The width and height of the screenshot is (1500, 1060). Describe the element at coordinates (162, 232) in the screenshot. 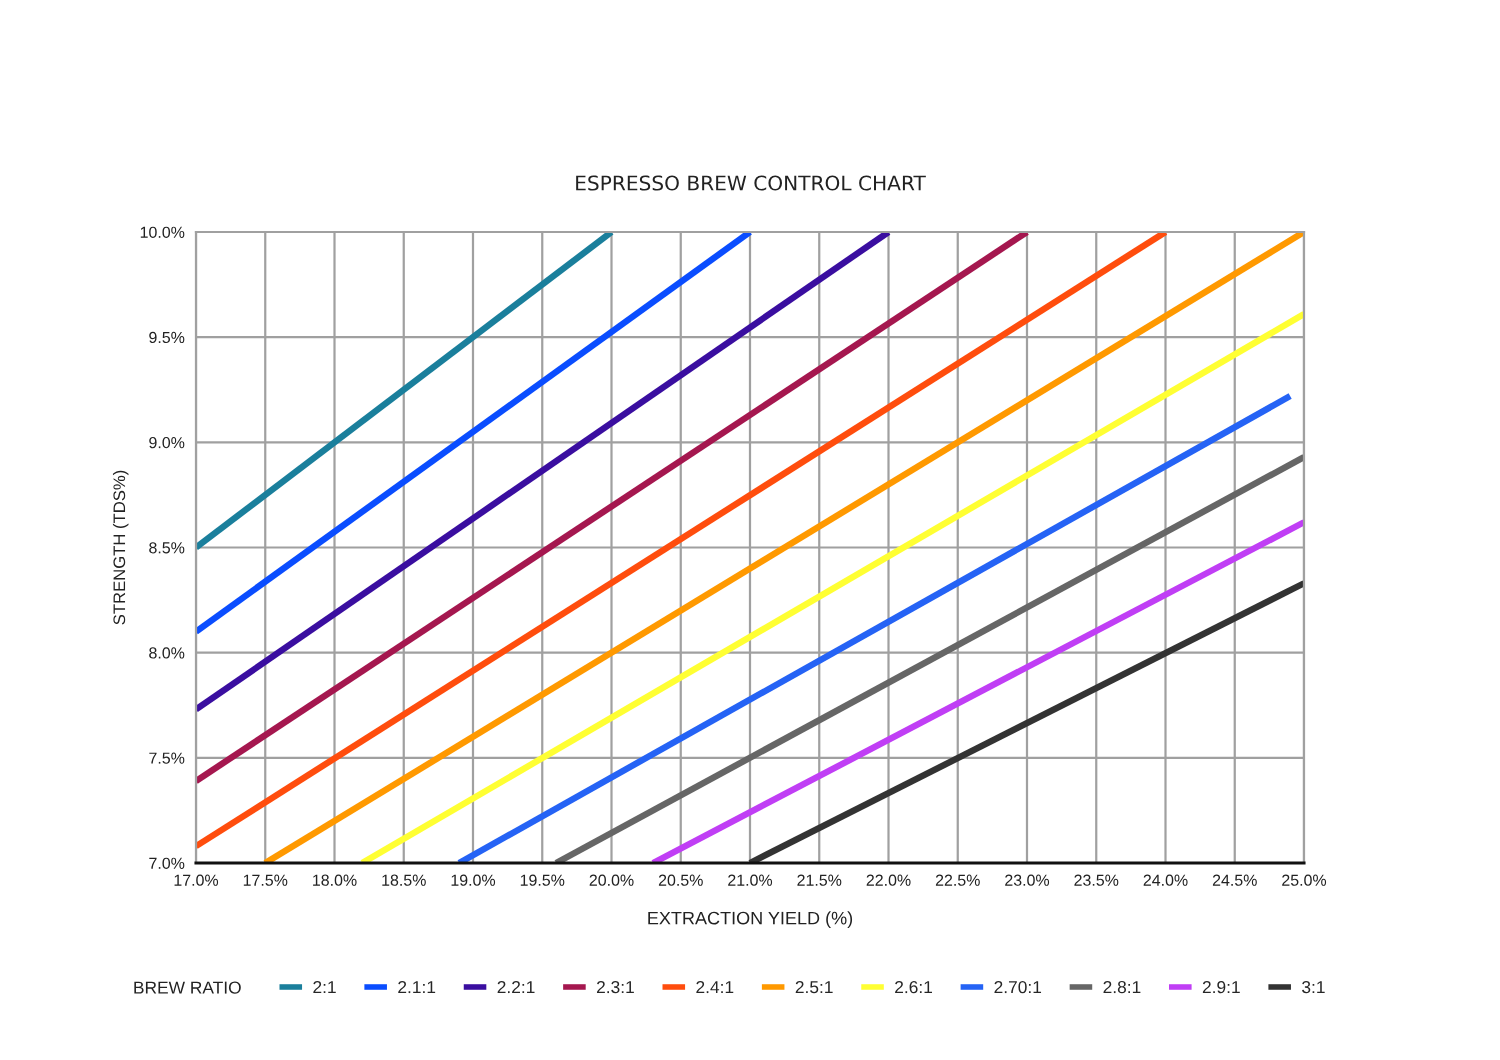

I see `y-tick-label: 10.0%` at that location.